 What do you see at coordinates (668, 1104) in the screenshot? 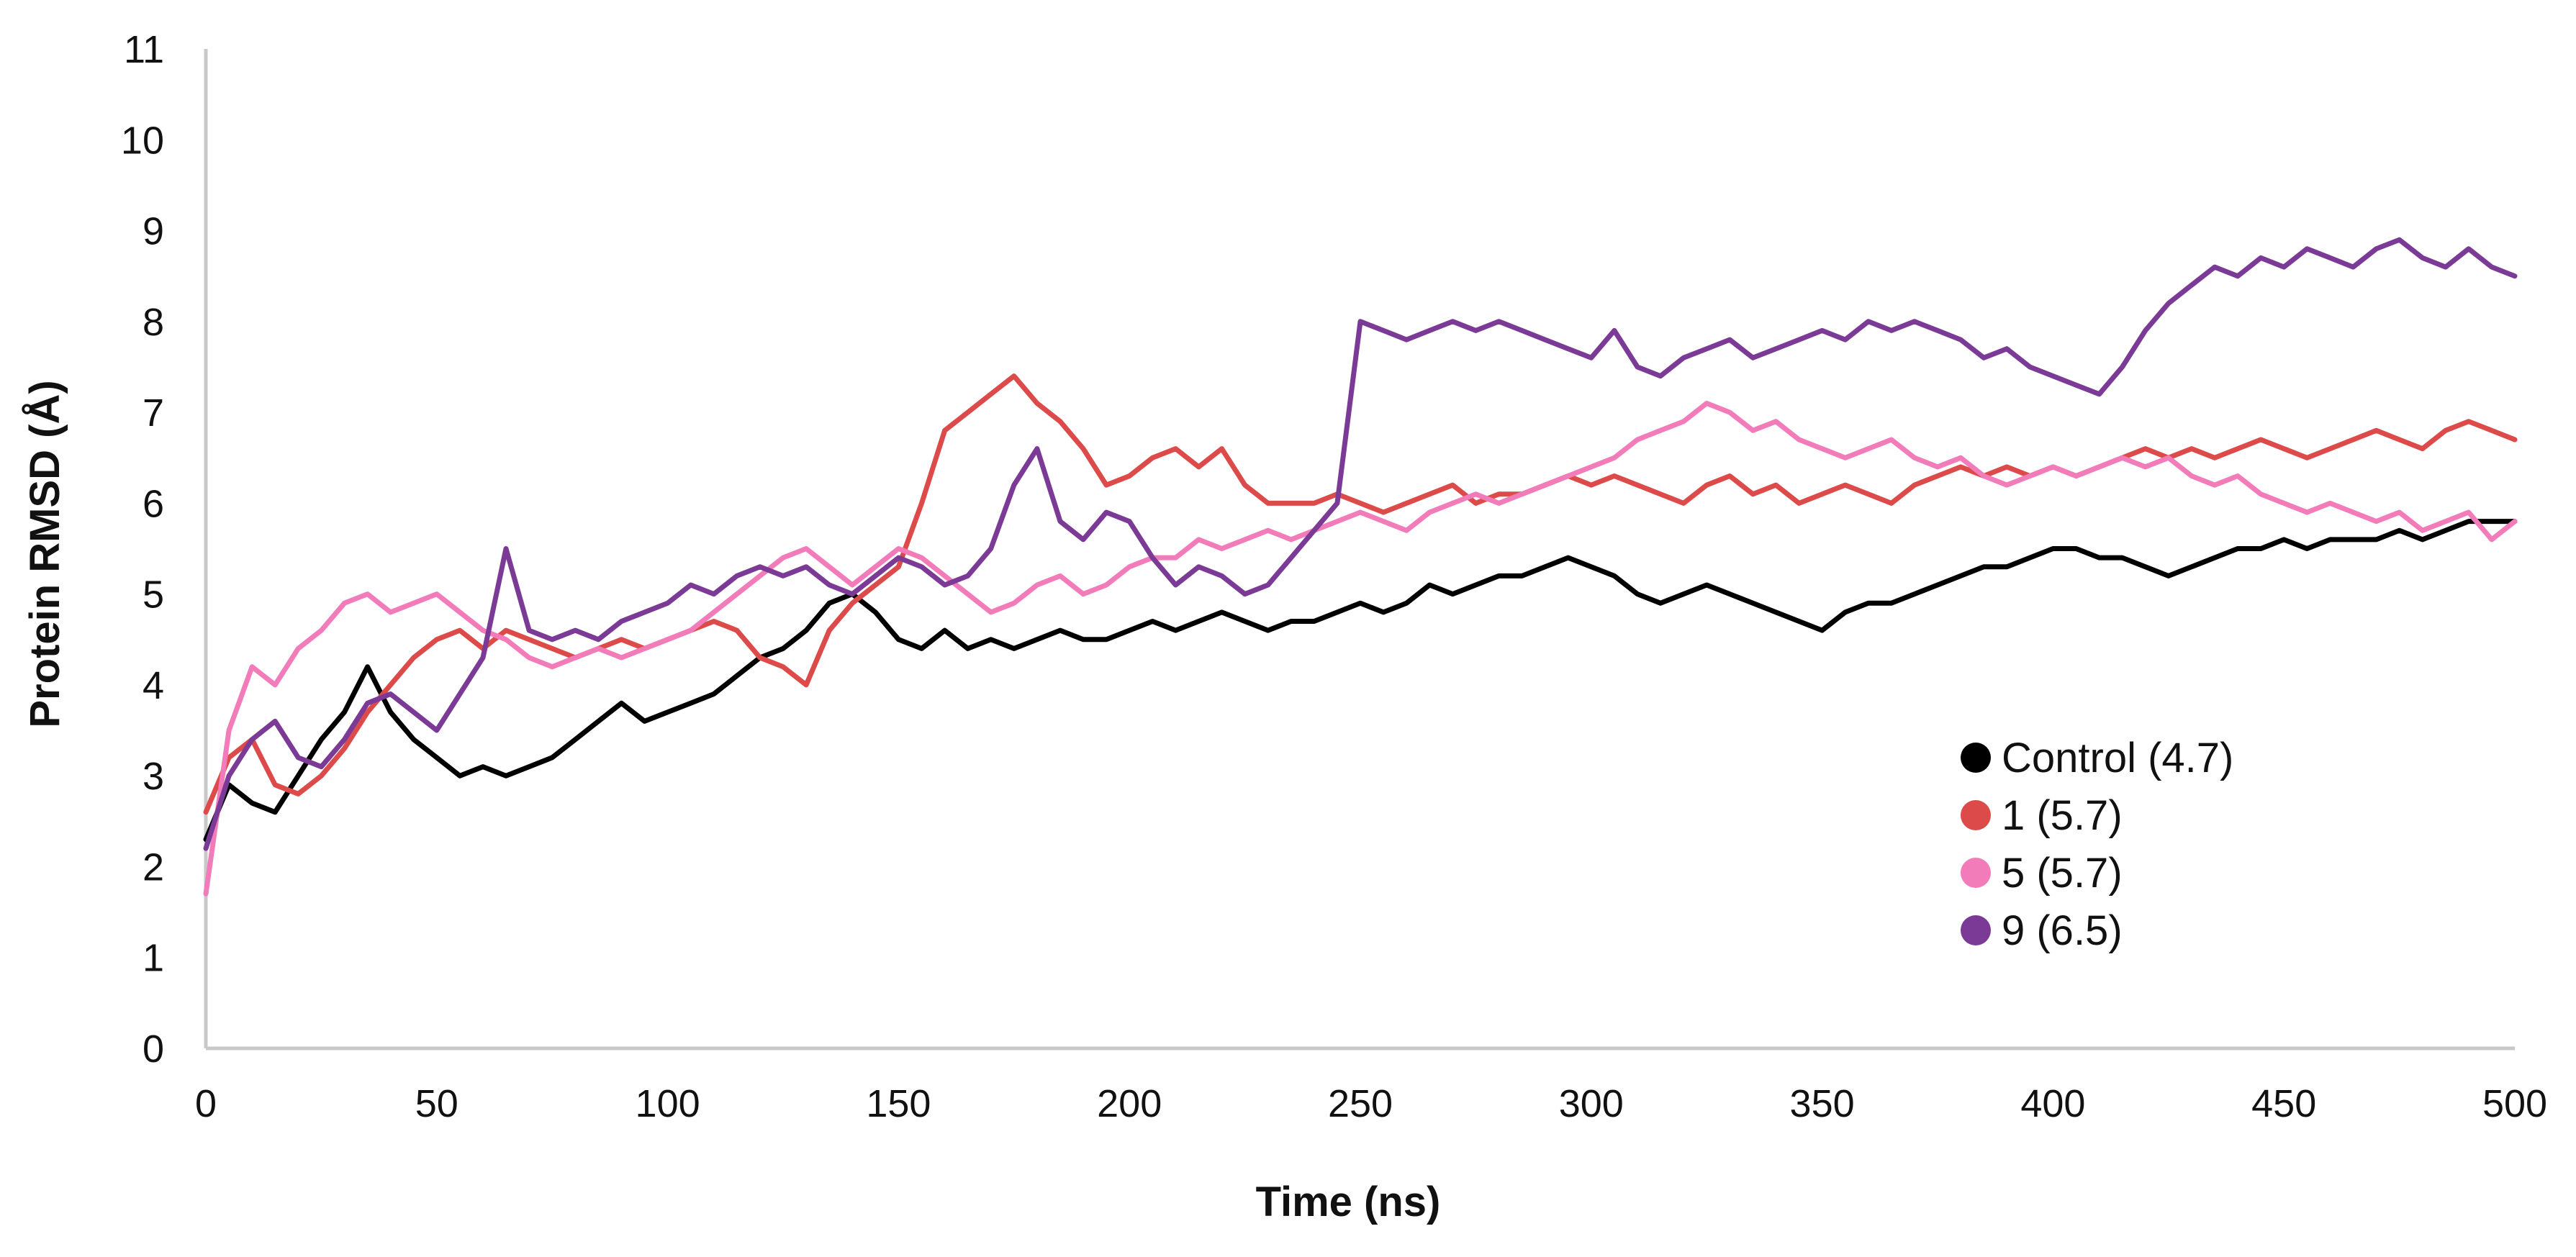
I see `x-tick-label: 100` at bounding box center [668, 1104].